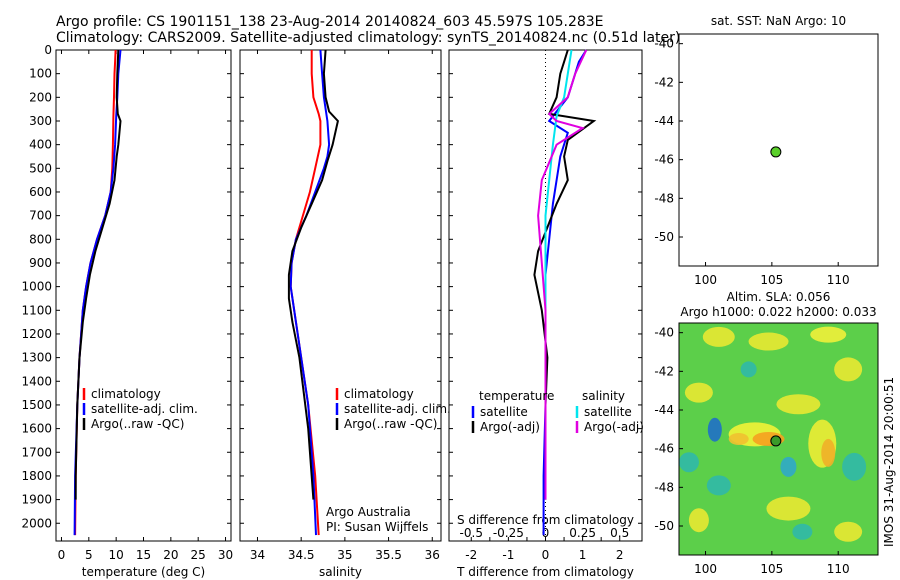  I want to click on xtick-label-T: 2, so click(620, 555).